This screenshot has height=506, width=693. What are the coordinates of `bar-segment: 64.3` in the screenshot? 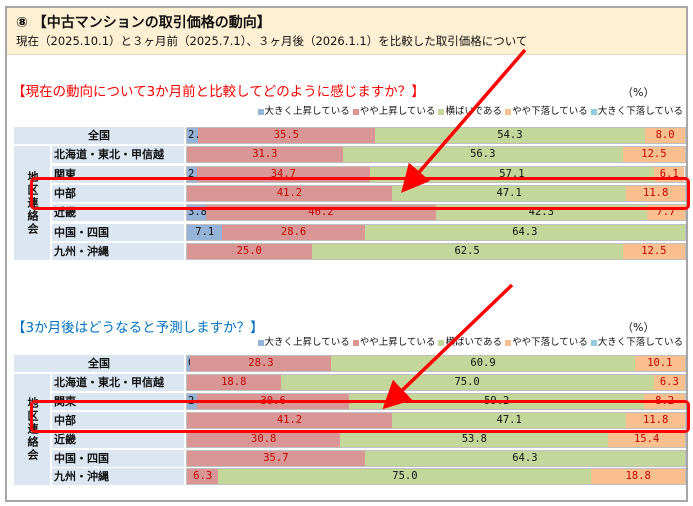 It's located at (524, 232).